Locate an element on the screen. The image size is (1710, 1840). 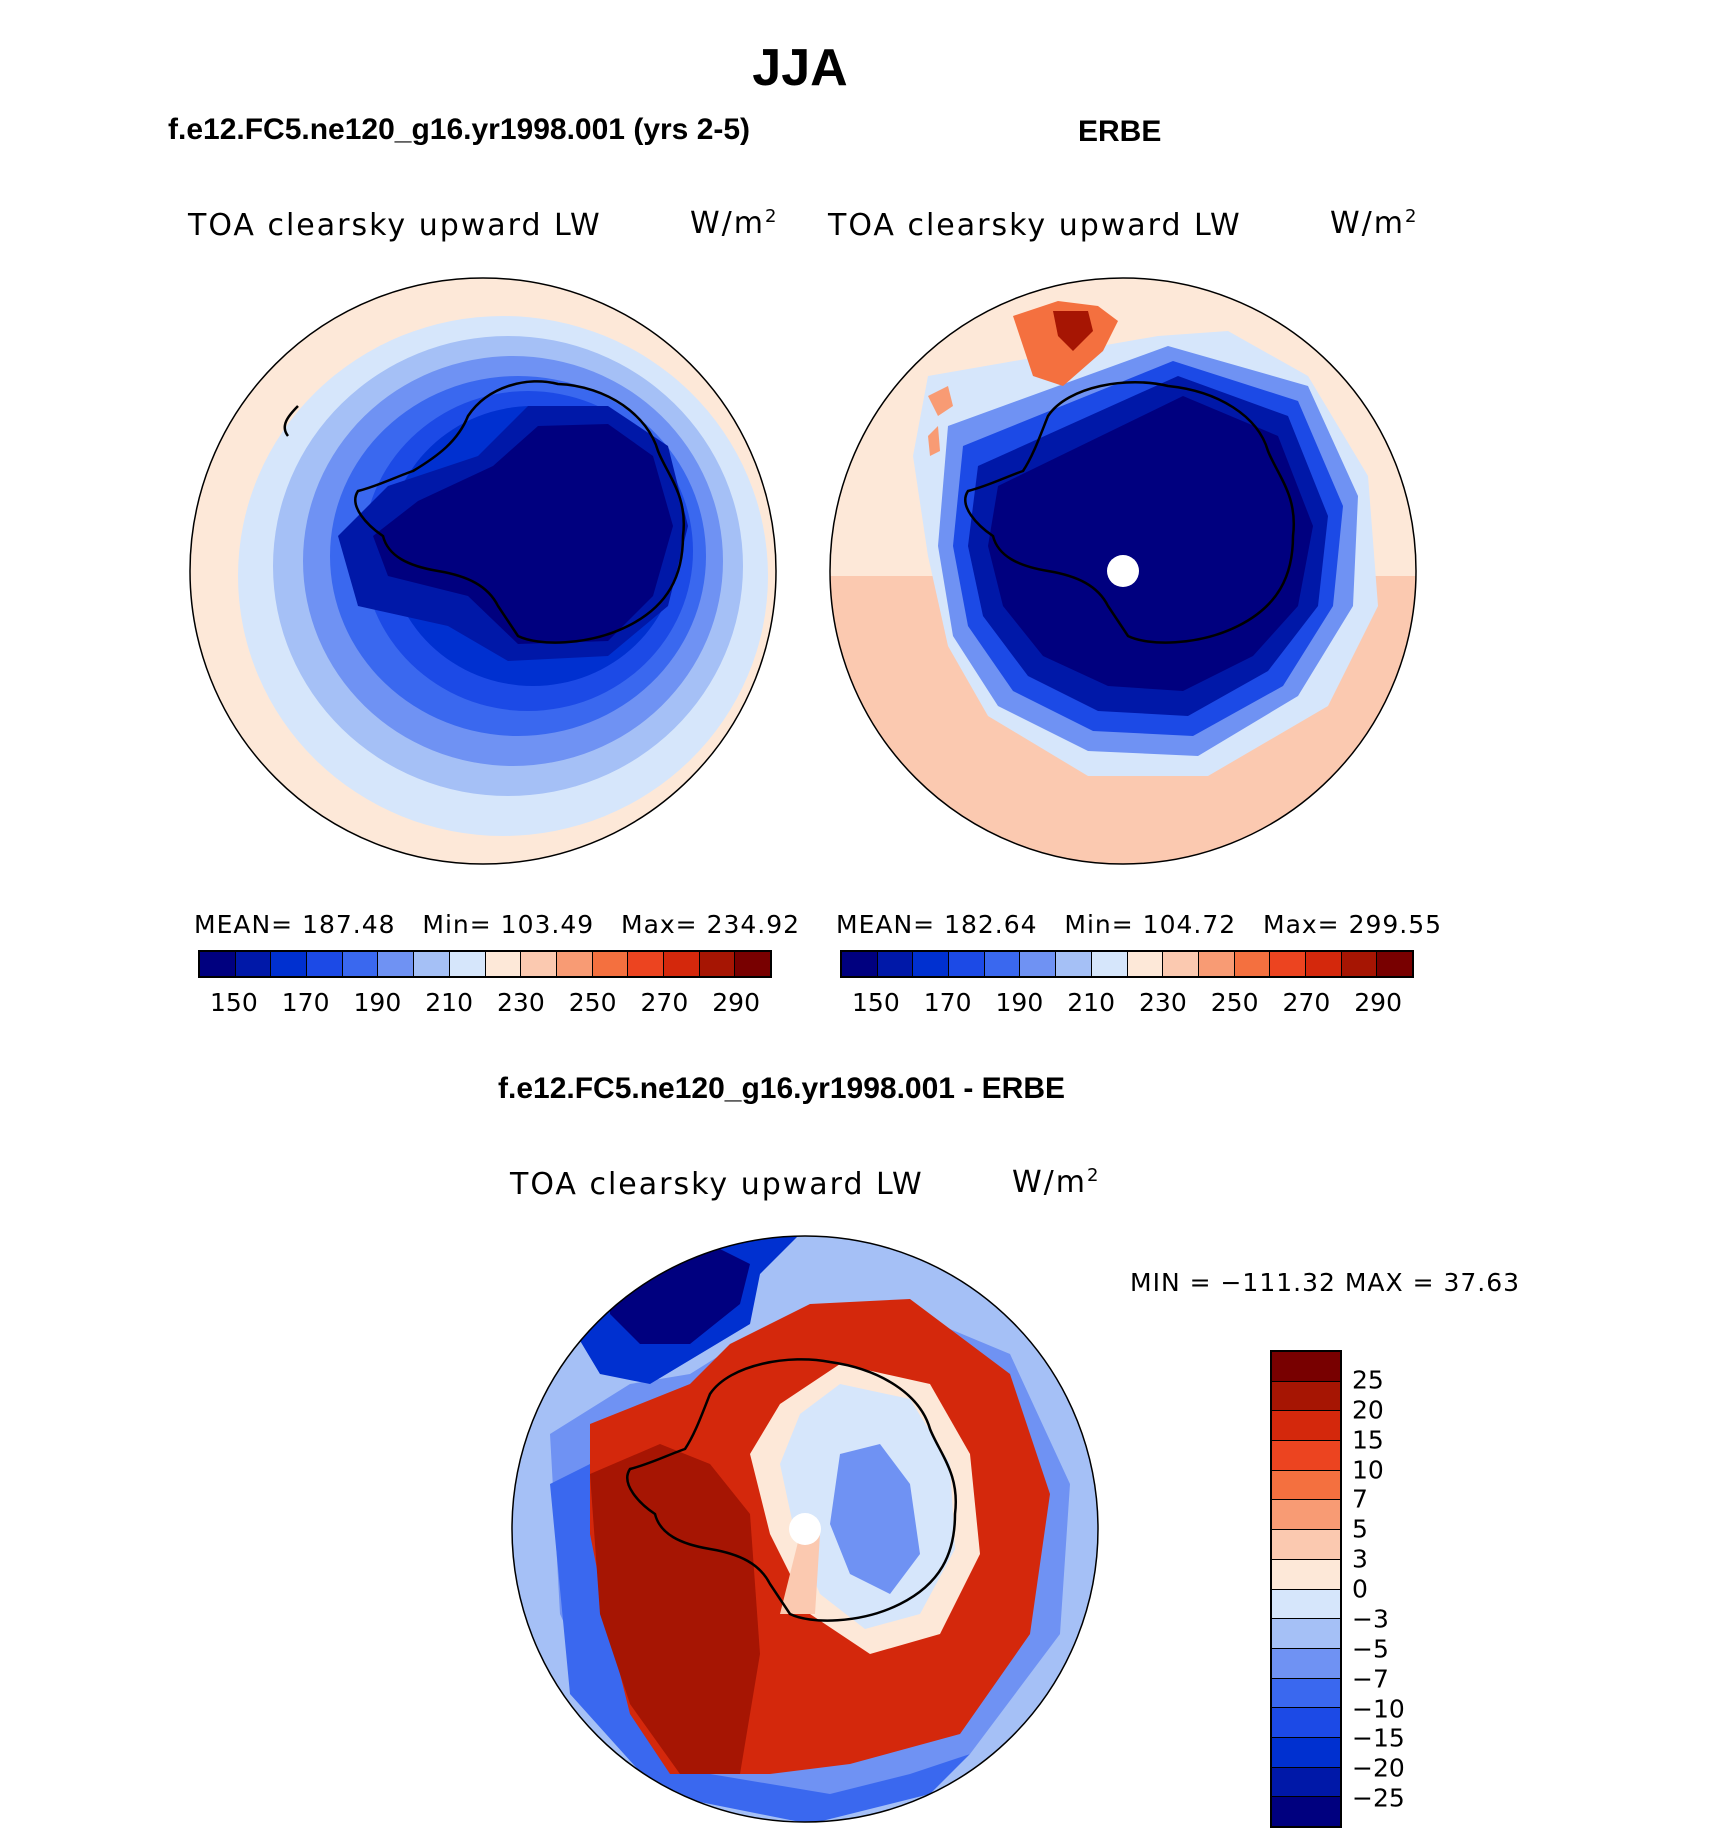
diff-colorbar is located at coordinates (1306, 1589).